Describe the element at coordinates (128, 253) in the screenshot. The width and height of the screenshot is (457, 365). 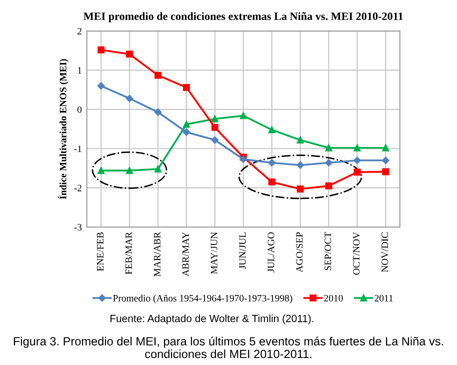
I see `x-tick-label: FEB/MAR` at that location.